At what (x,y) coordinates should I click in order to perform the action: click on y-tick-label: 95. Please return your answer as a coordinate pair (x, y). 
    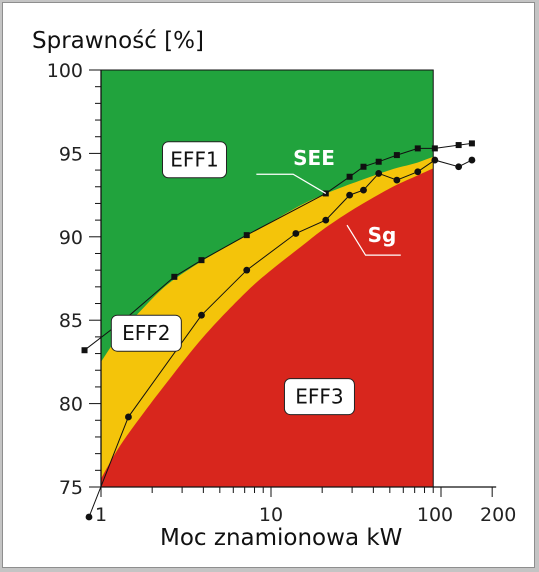
    Looking at the image, I should click on (71, 154).